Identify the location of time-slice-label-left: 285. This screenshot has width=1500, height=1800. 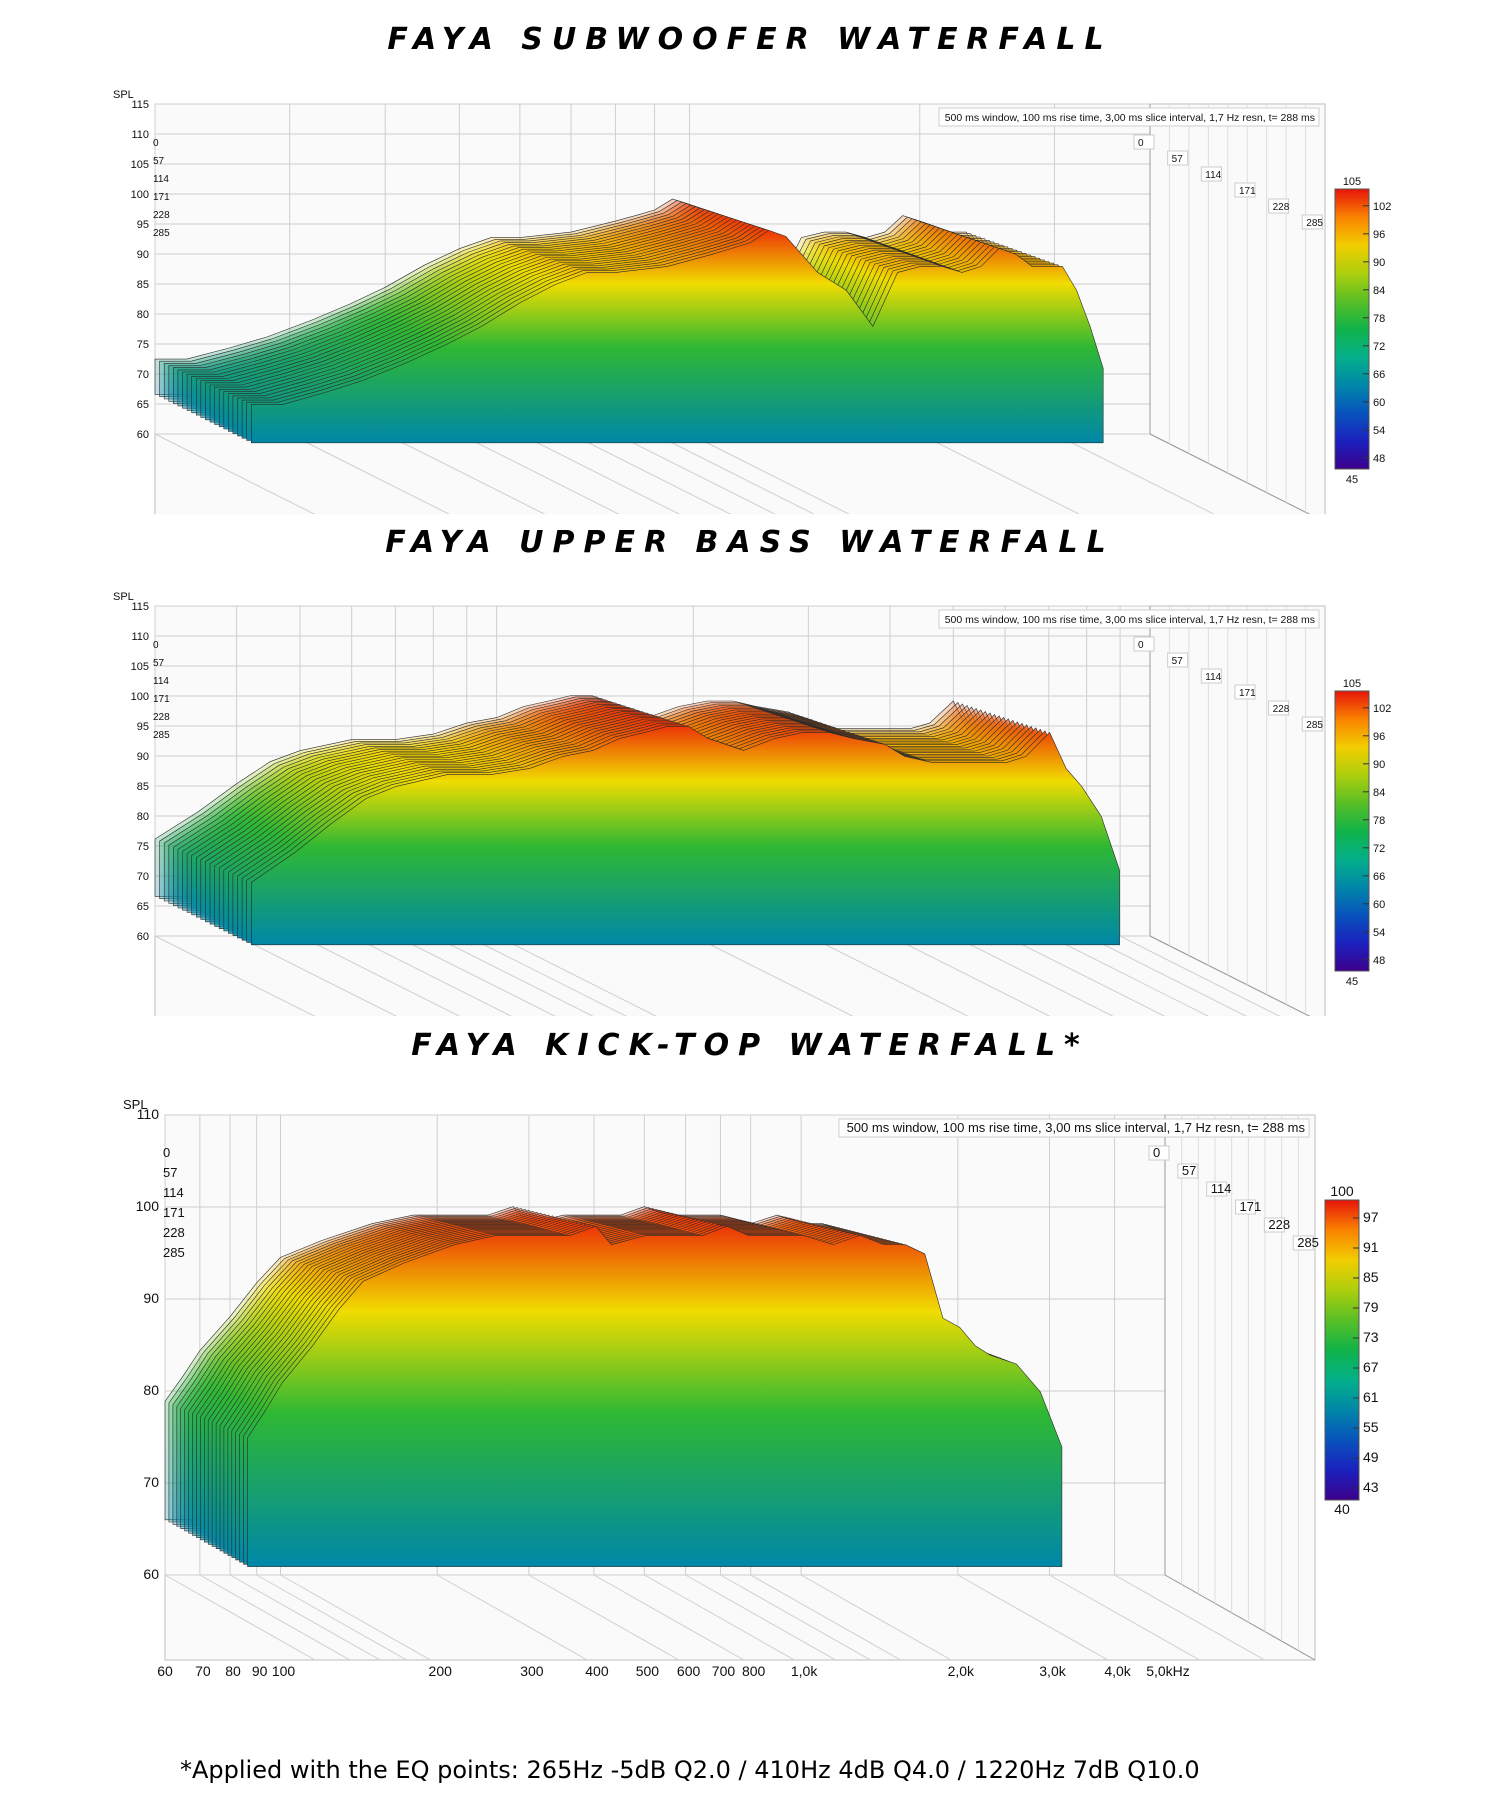
(161, 233).